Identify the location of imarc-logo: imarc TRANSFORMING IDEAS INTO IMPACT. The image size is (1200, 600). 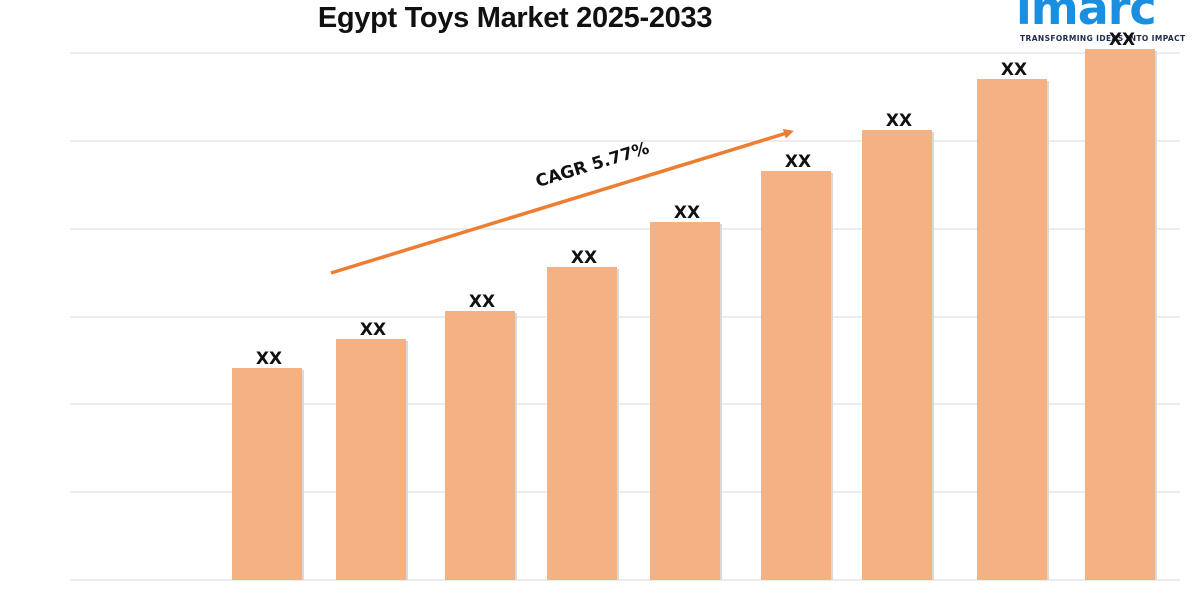
(1100, 24).